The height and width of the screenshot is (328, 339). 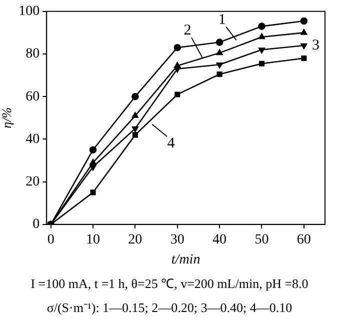 I want to click on text: I =100 mA, t =1 h, θ=25 ℃, v=200 mL/min, pH =8.0, so click(x=170, y=283).